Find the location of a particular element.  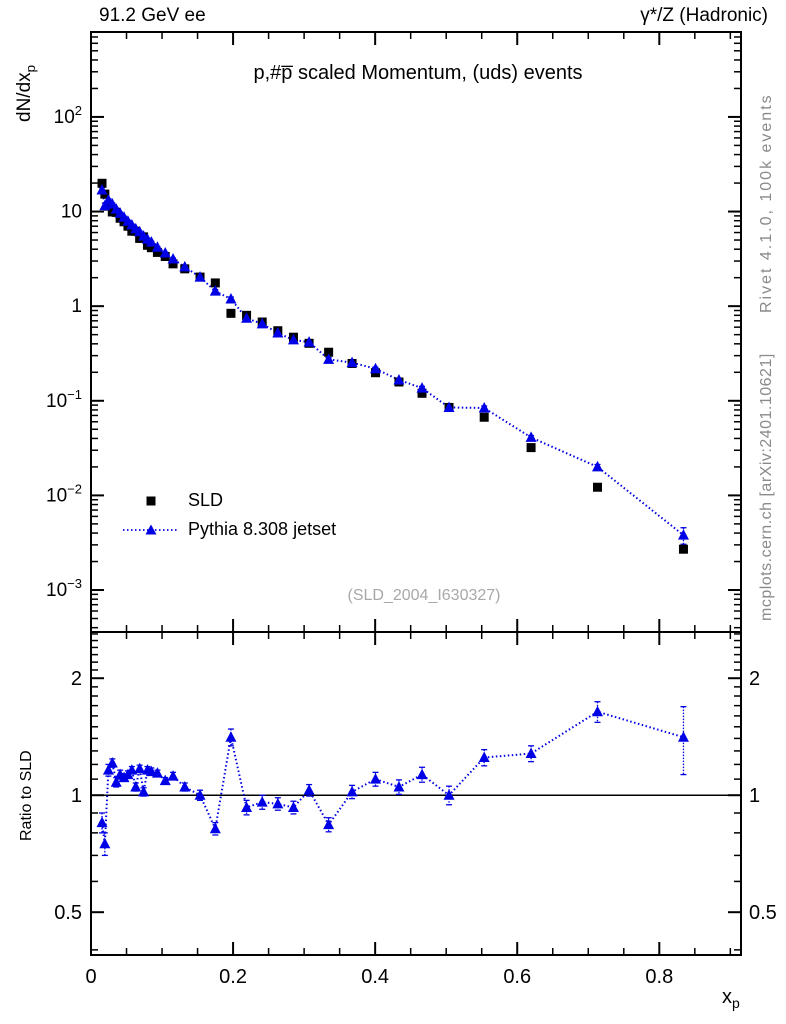

x-axis-title-text: x is located at coordinates (727, 997).